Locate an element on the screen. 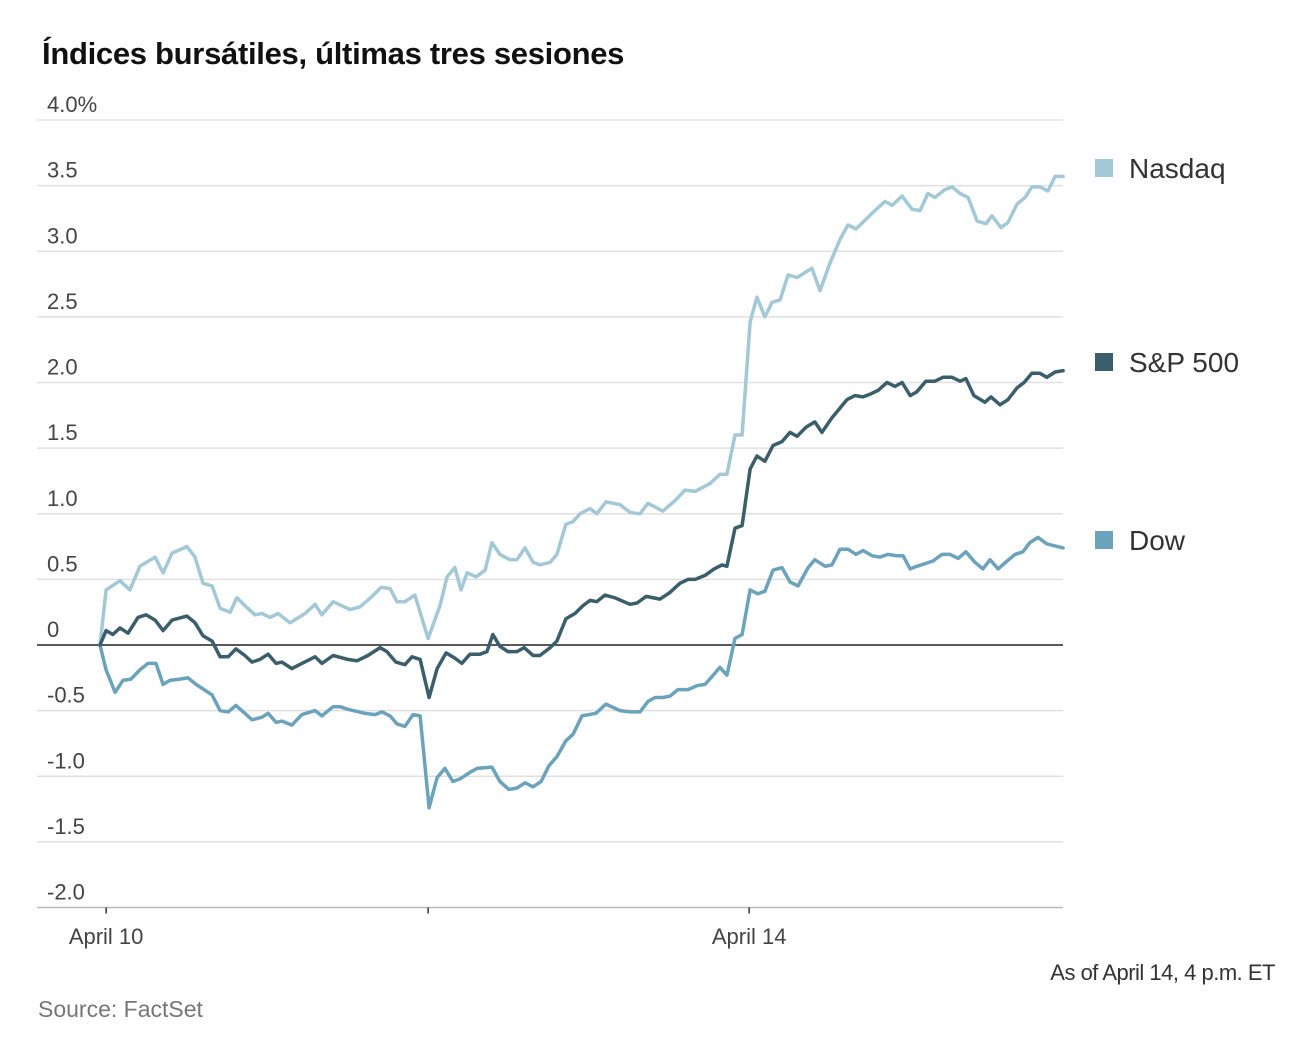 Image resolution: width=1305 pixels, height=1044 pixels. legend: Nasdaq S&P 500 Dow is located at coordinates (1167, 354).